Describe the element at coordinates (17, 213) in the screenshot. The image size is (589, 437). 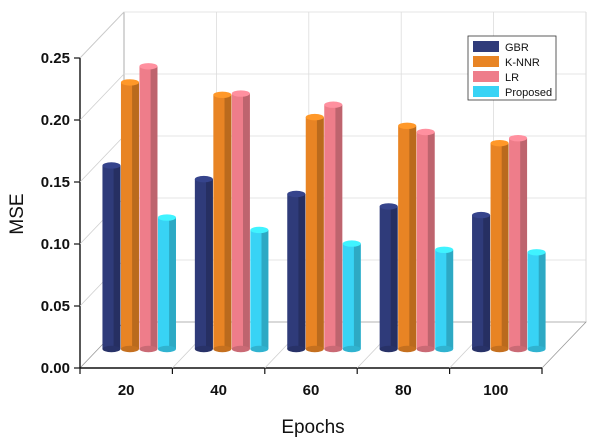
I see `y-axis-title: MSE` at that location.